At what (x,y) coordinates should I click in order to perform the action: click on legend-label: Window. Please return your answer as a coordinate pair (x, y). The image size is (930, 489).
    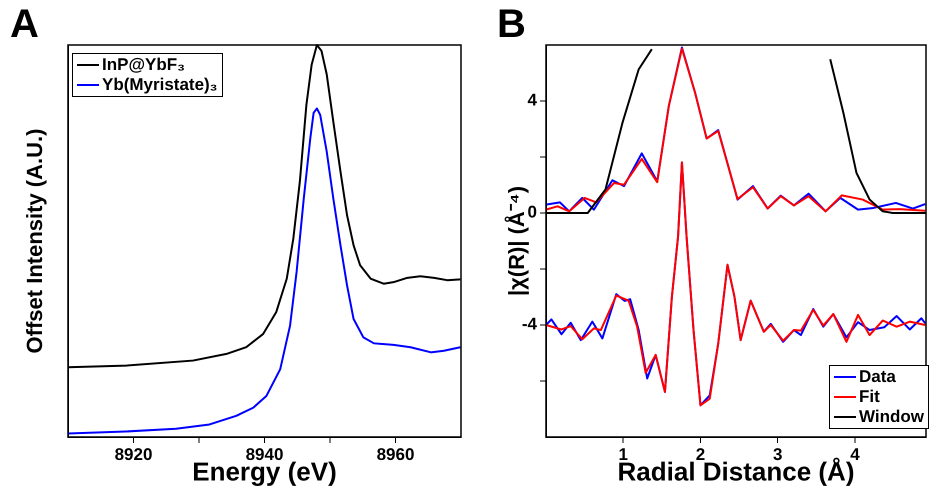
    Looking at the image, I should click on (891, 417).